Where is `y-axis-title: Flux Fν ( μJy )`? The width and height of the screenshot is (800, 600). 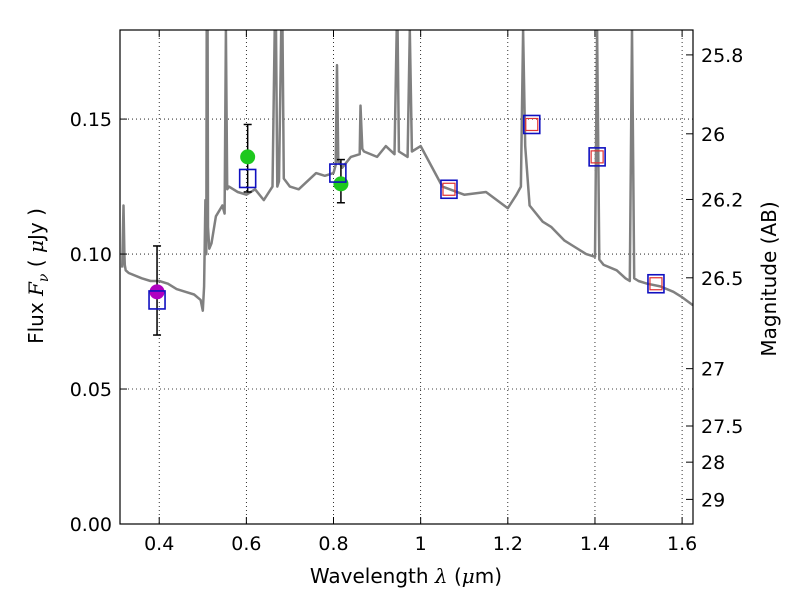
y-axis-title: Flux Fν ( μJy ) is located at coordinates (38, 276).